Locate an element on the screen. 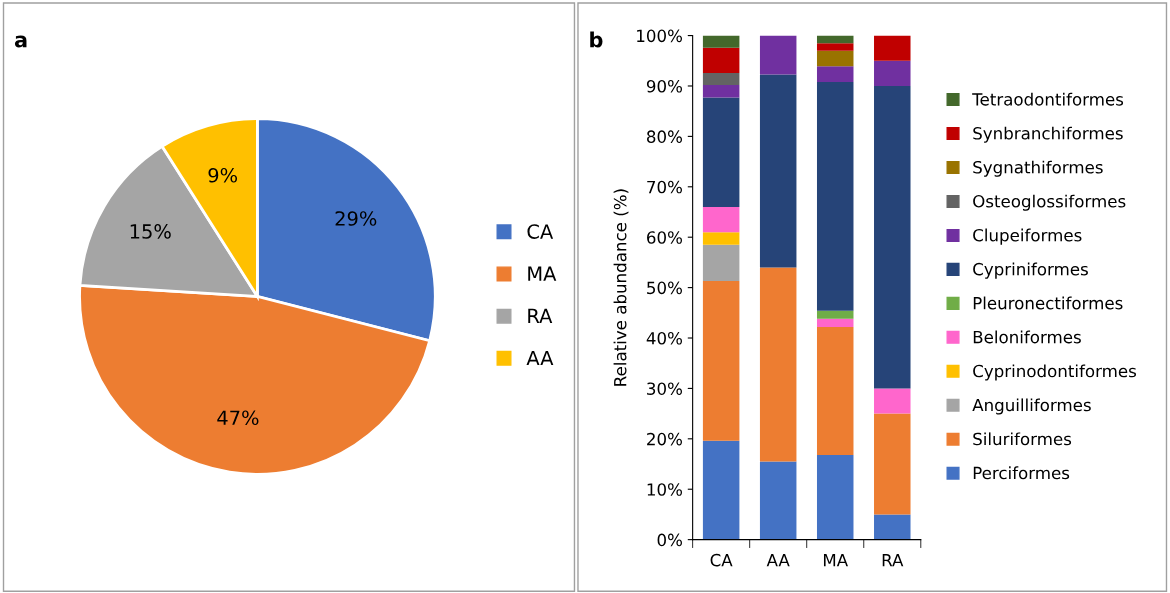 The image size is (1170, 593). y-axis-title: Relative abundance (%) is located at coordinates (621, 287).